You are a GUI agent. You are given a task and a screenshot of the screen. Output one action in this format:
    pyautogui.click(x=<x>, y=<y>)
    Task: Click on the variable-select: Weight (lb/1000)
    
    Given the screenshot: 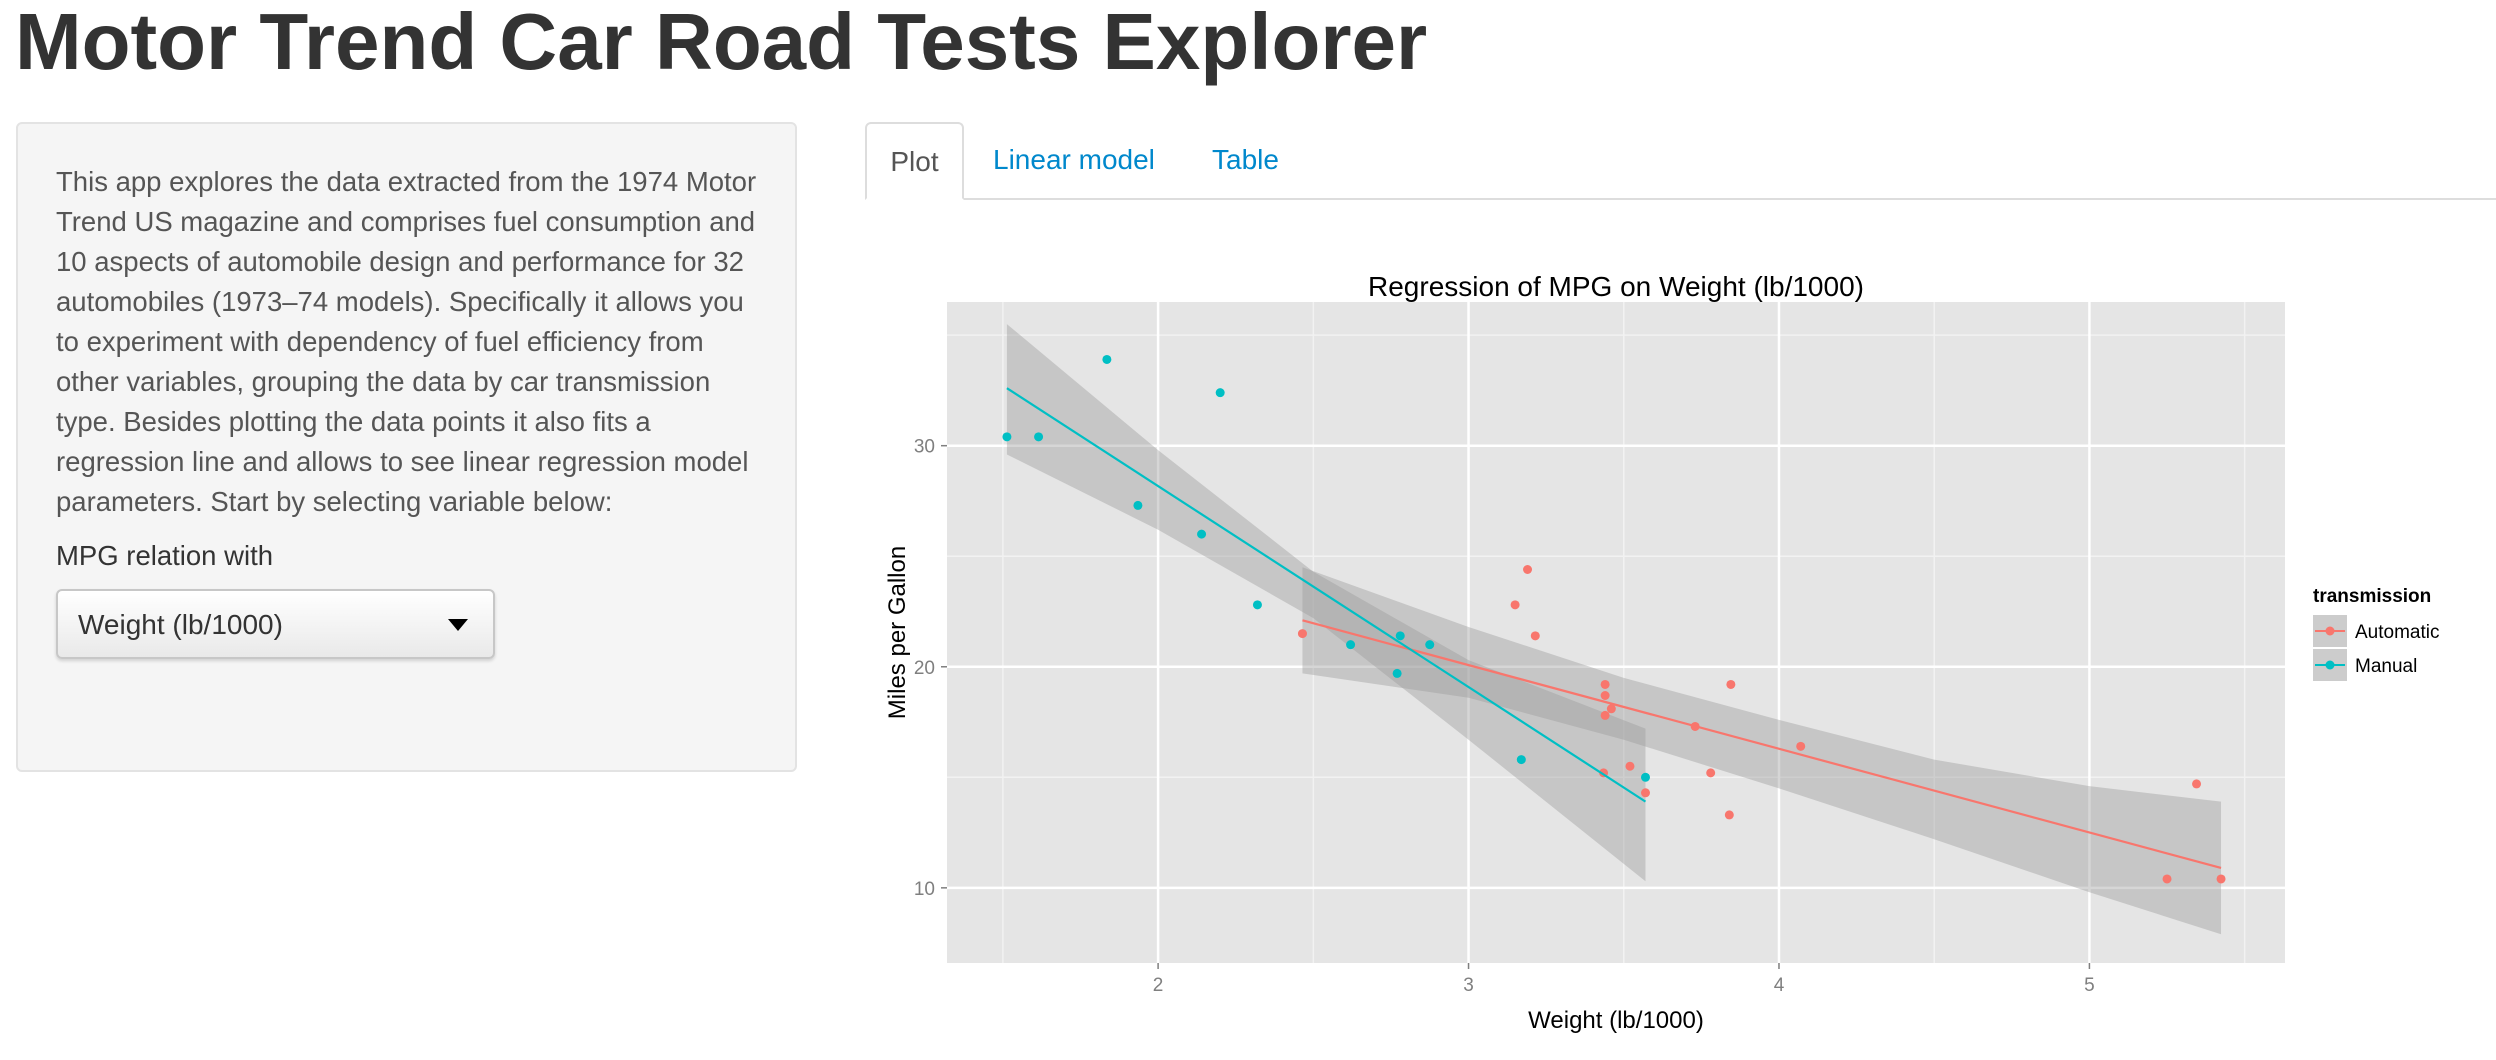 What is the action you would take?
    pyautogui.click(x=275, y=624)
    